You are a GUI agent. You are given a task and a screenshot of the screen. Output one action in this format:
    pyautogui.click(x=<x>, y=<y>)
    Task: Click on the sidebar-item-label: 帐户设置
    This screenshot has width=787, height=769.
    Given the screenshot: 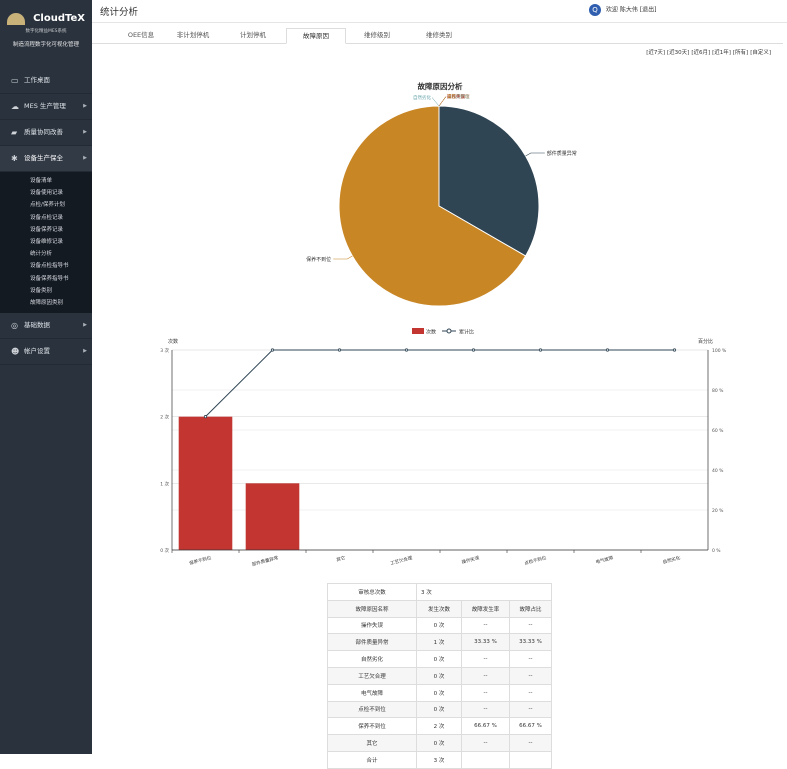 What is the action you would take?
    pyautogui.click(x=37, y=351)
    